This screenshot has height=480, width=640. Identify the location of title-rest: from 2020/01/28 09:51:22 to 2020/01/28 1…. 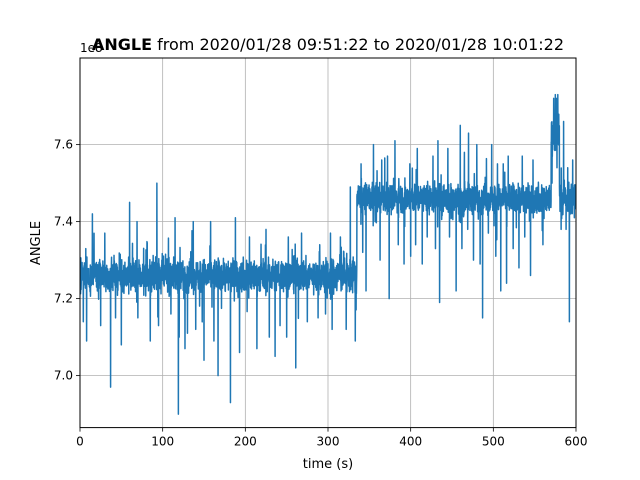
(358, 44).